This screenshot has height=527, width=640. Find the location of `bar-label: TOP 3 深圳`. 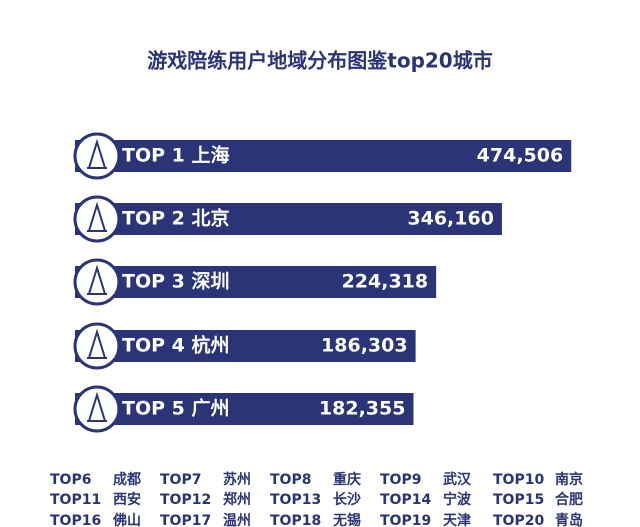

bar-label: TOP 3 深圳 is located at coordinates (176, 281).